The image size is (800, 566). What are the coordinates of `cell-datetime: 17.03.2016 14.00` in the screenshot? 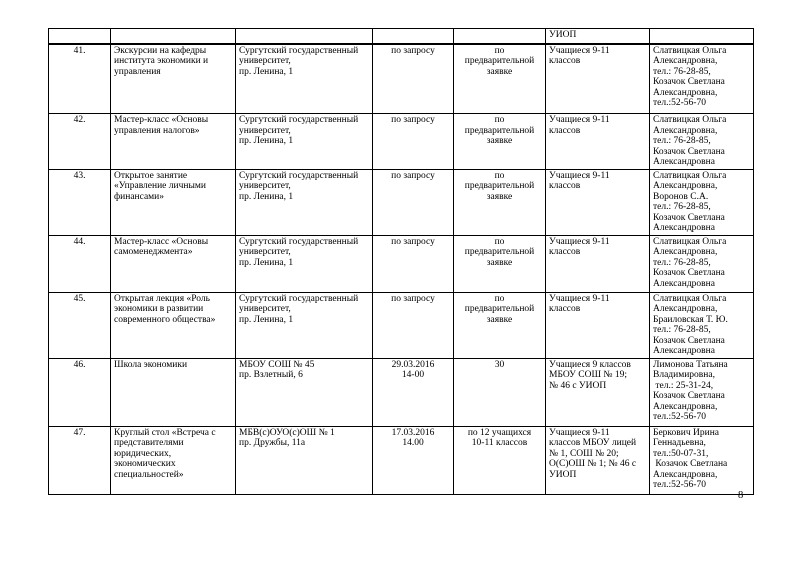 It's located at (413, 460).